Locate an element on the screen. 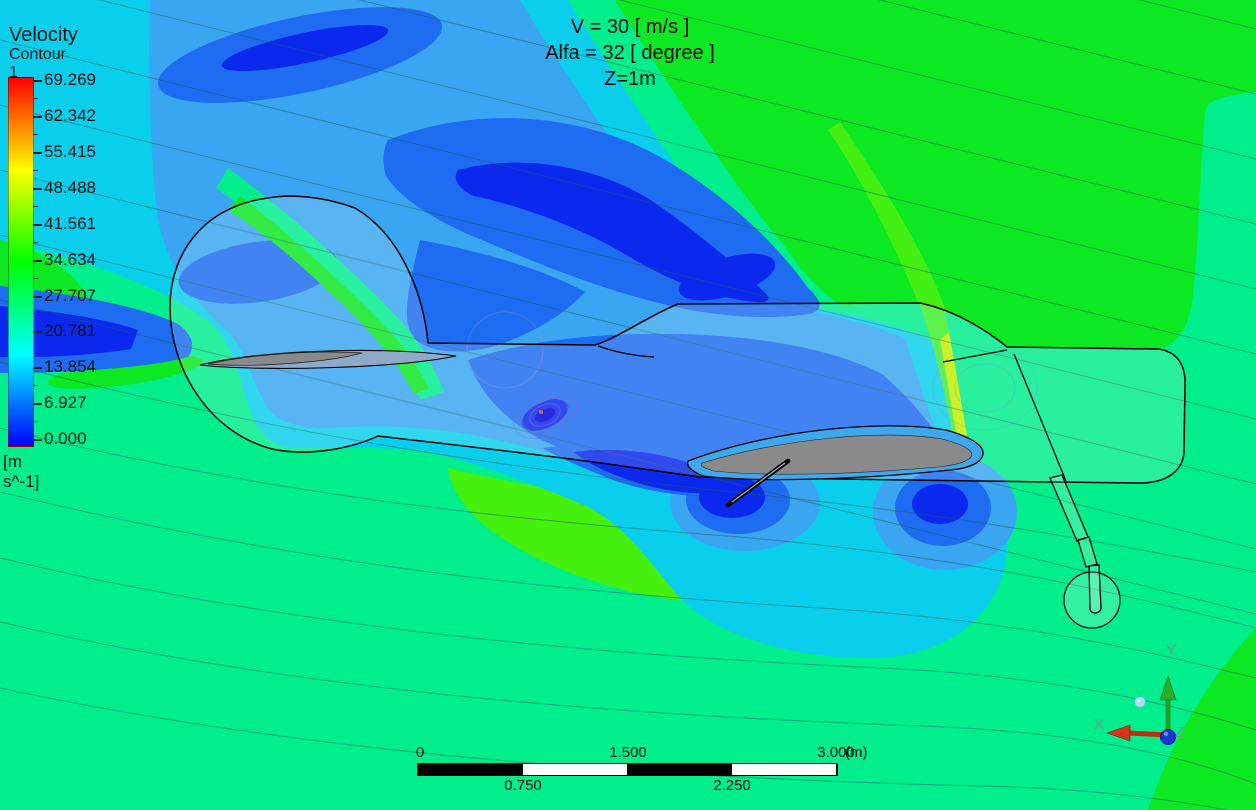  x-axis-arrowhead is located at coordinates (1118, 733).